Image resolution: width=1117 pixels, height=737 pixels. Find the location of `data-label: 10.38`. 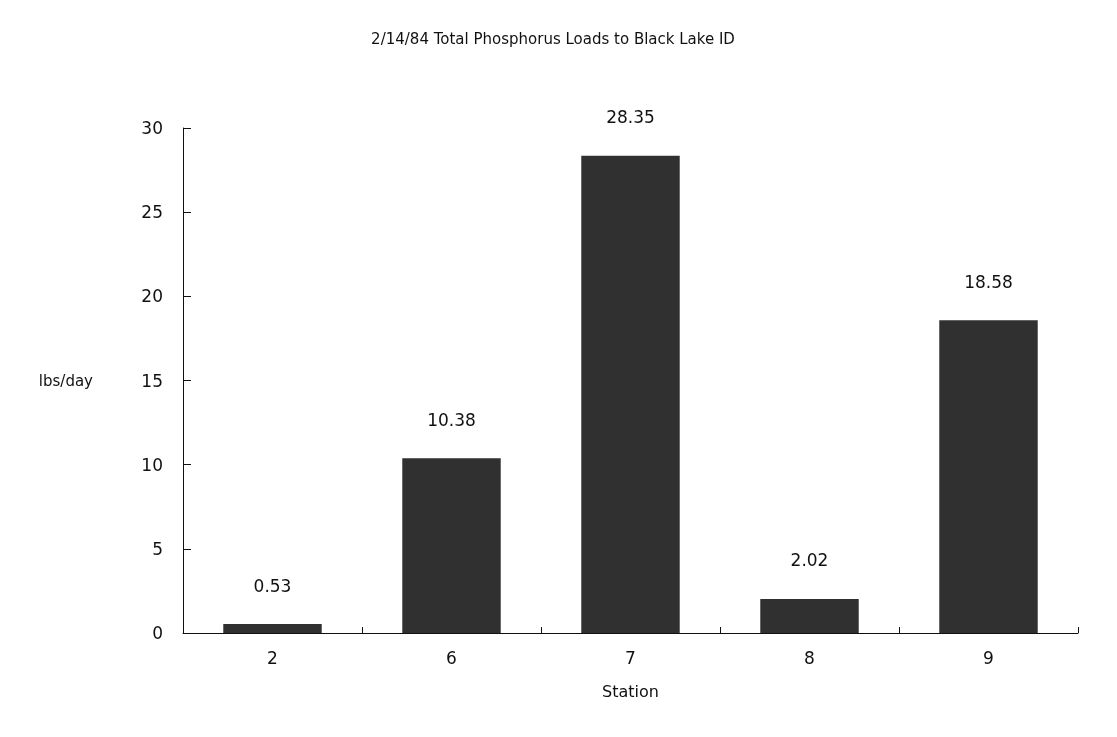

data-label: 10.38 is located at coordinates (451, 419).